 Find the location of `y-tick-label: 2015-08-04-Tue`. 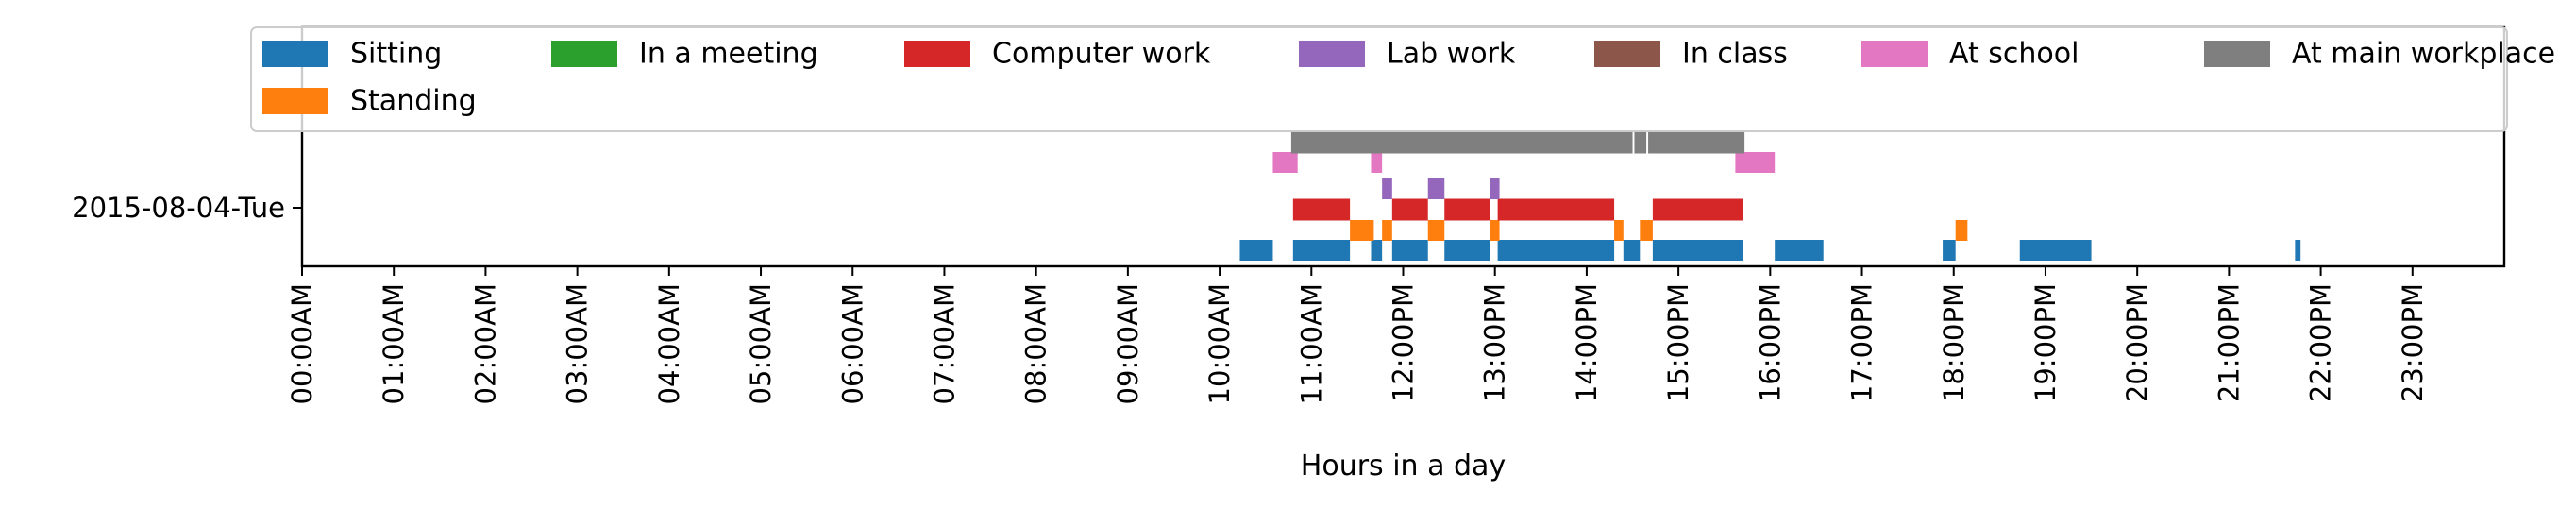

y-tick-label: 2015-08-04-Tue is located at coordinates (179, 208).